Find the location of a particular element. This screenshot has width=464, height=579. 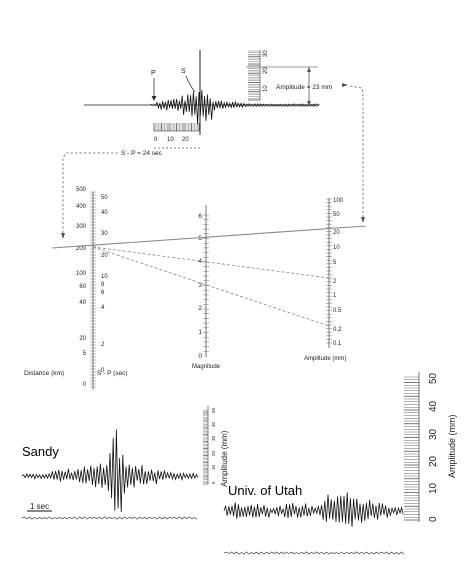

dist-40: 40 is located at coordinates (82, 303).